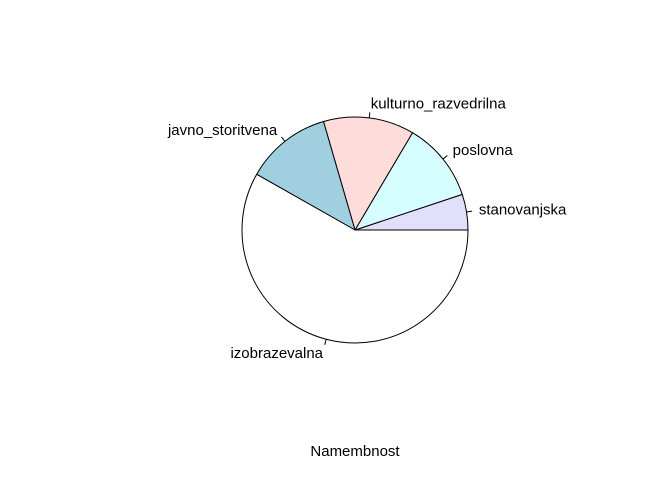 This screenshot has width=672, height=480. What do you see at coordinates (469, 211) in the screenshot?
I see `pie-tick-stanovanjska` at bounding box center [469, 211].